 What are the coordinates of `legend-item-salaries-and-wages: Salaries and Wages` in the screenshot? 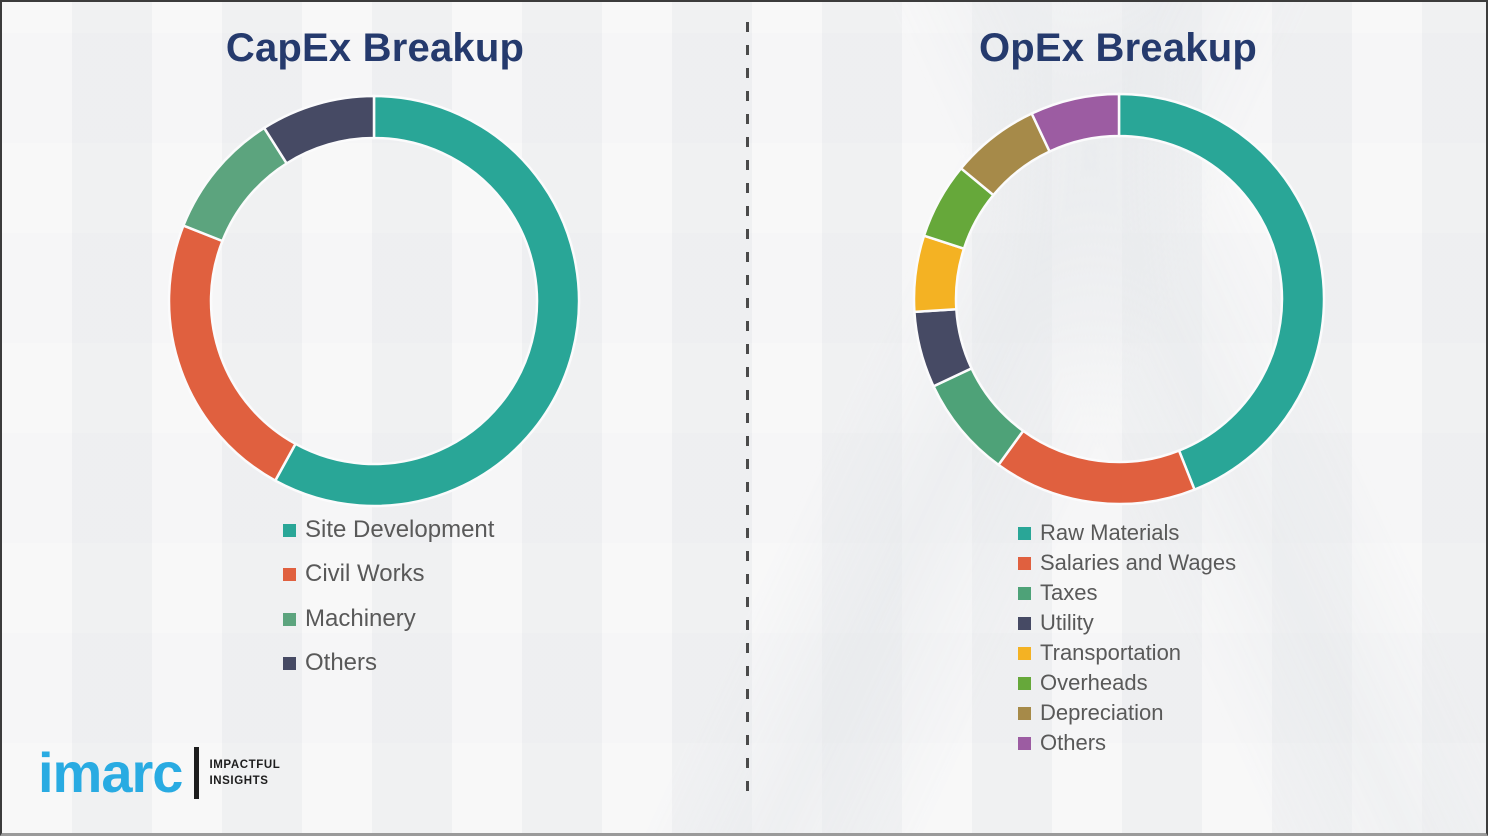 It's located at (1127, 563).